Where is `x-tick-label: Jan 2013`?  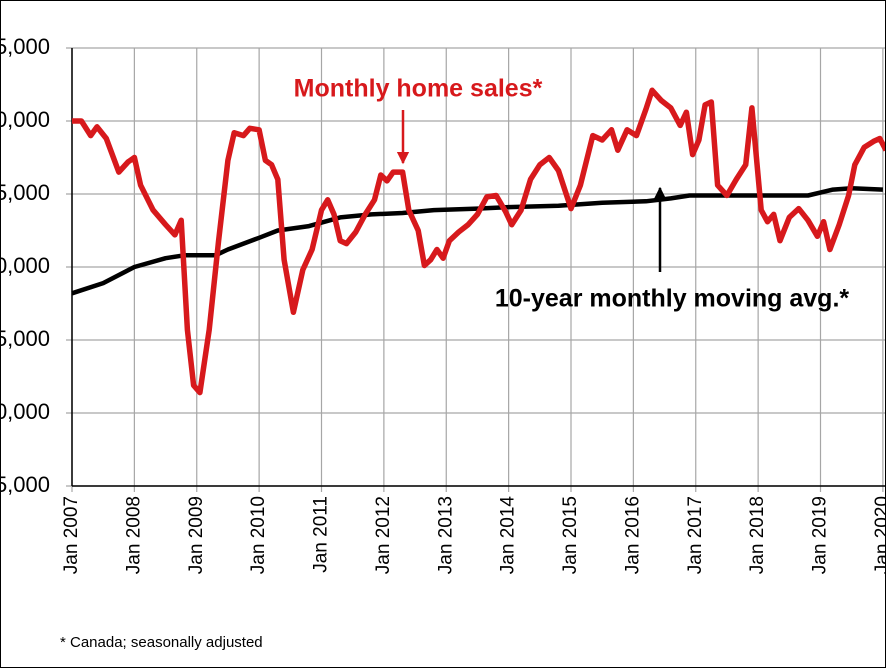
x-tick-label: Jan 2013 is located at coordinates (445, 535).